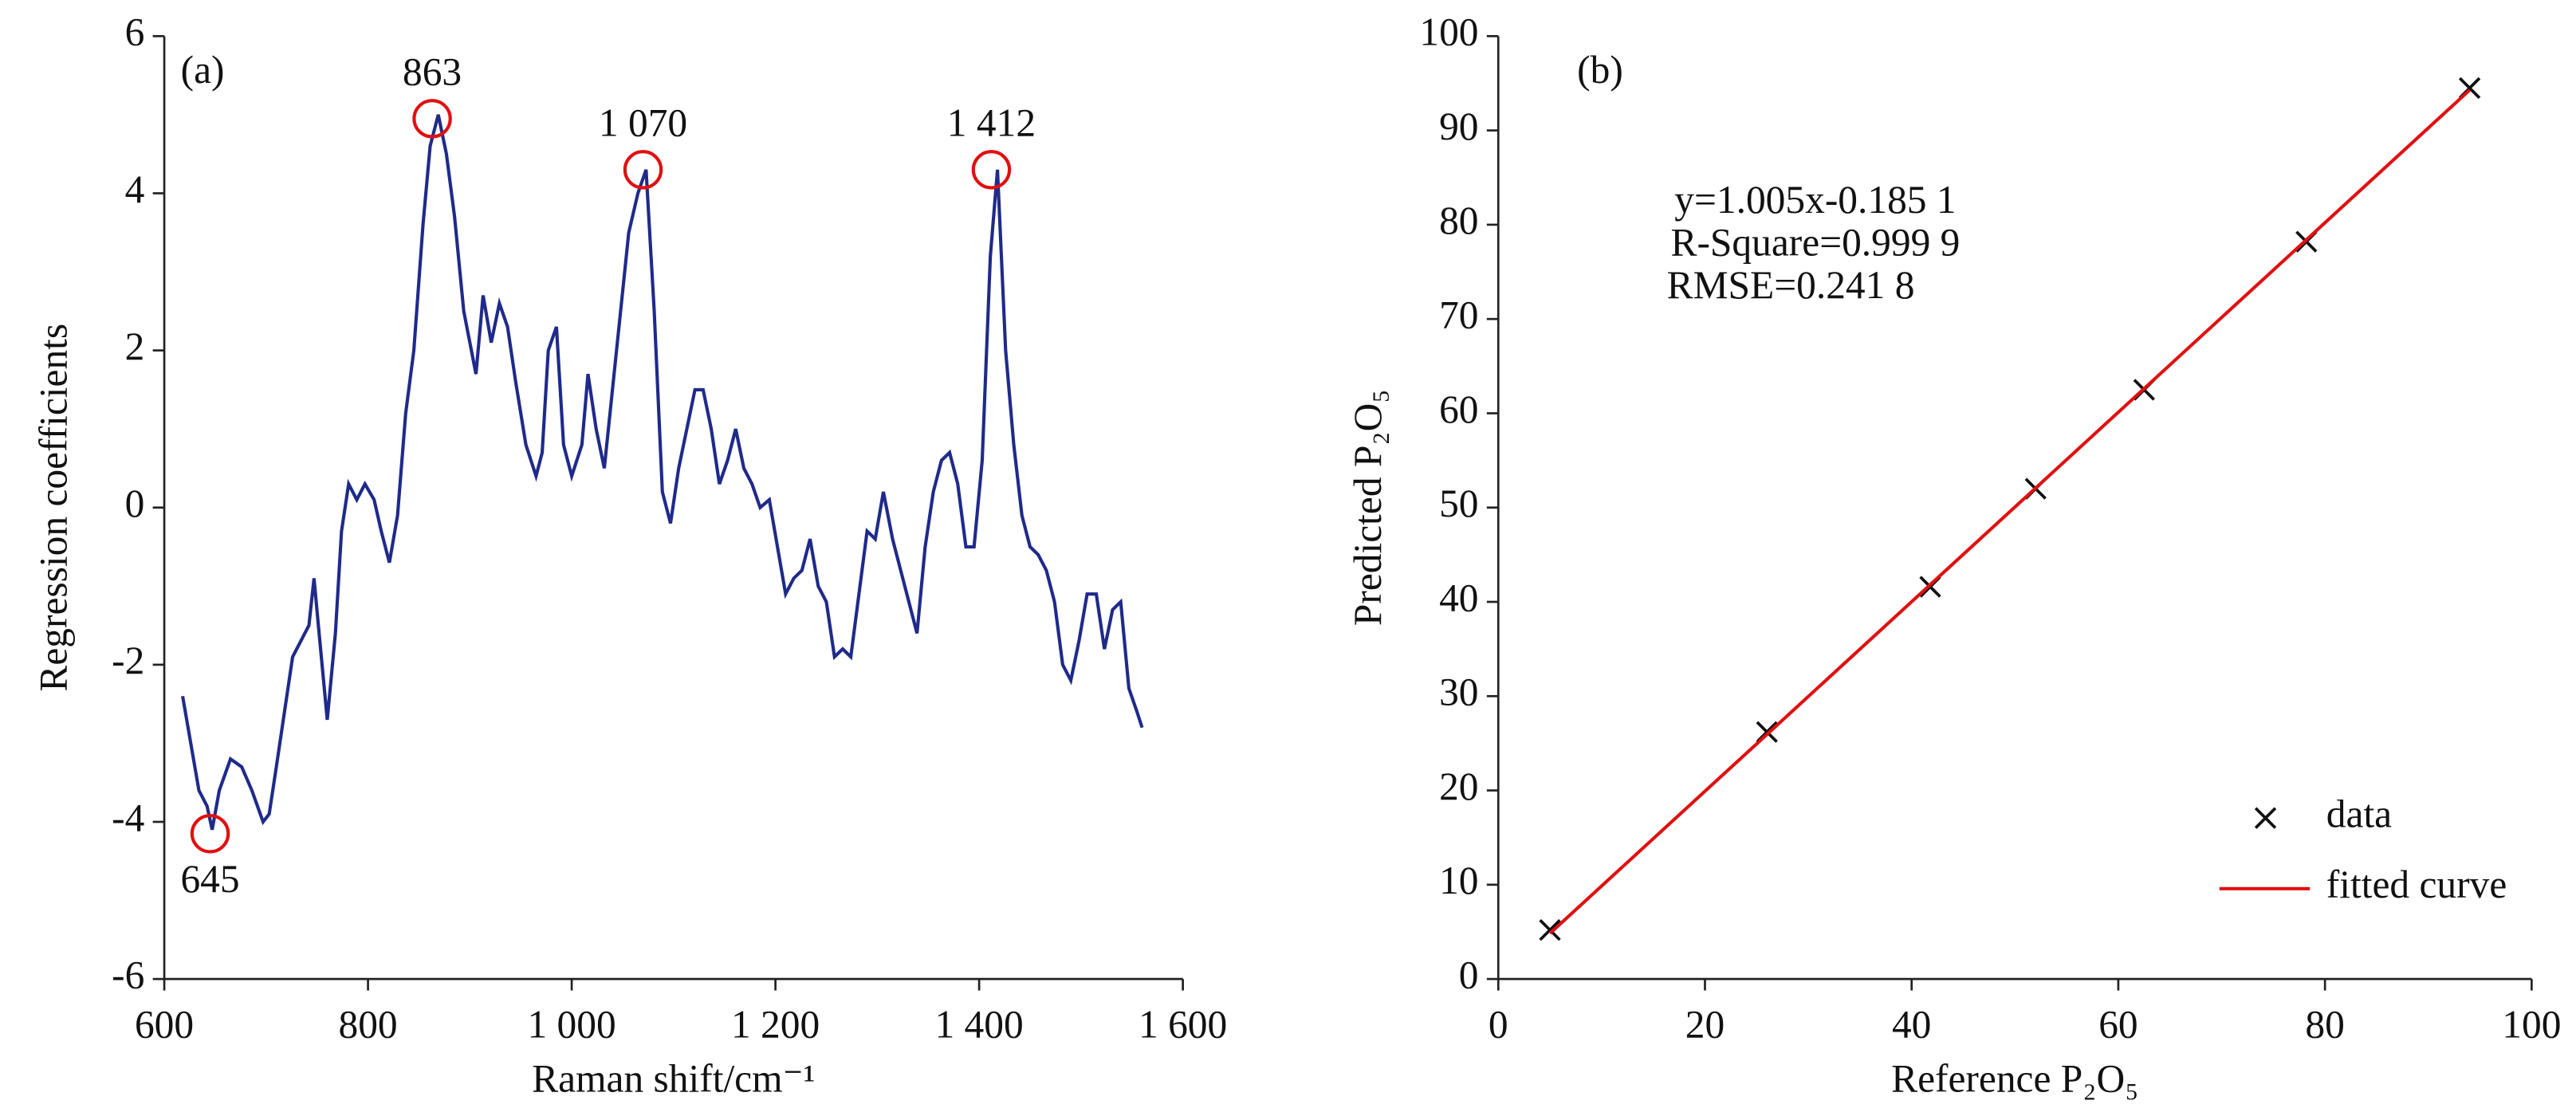 This screenshot has width=2576, height=1116. Describe the element at coordinates (1459, 692) in the screenshot. I see `y-tick-label: 30` at that location.